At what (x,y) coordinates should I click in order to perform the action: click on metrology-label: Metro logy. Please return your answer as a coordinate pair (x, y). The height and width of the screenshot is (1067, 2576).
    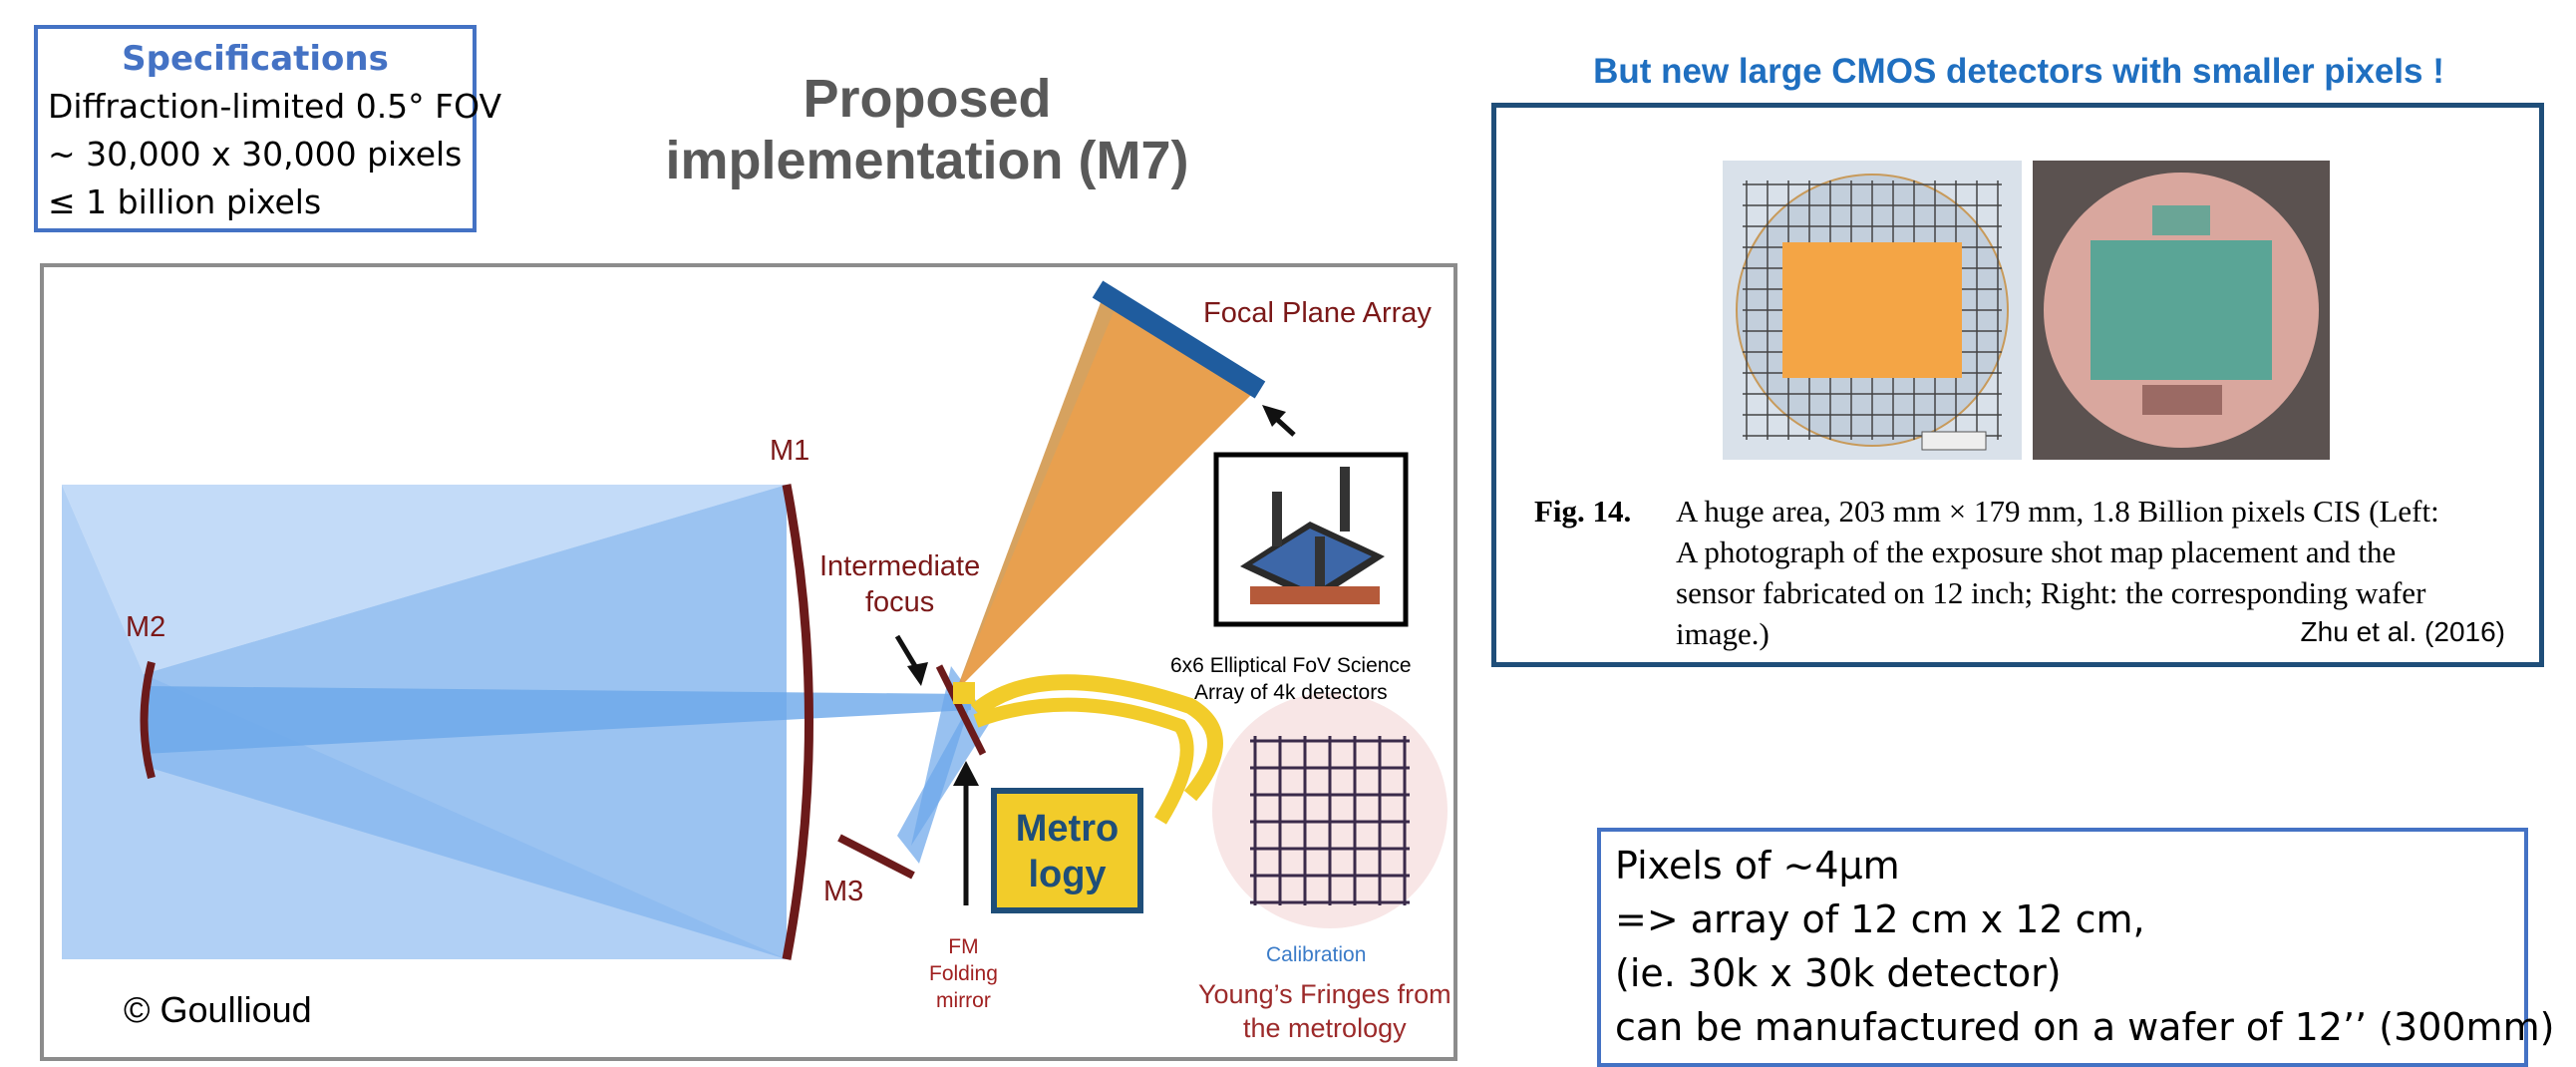
    Looking at the image, I should click on (1067, 851).